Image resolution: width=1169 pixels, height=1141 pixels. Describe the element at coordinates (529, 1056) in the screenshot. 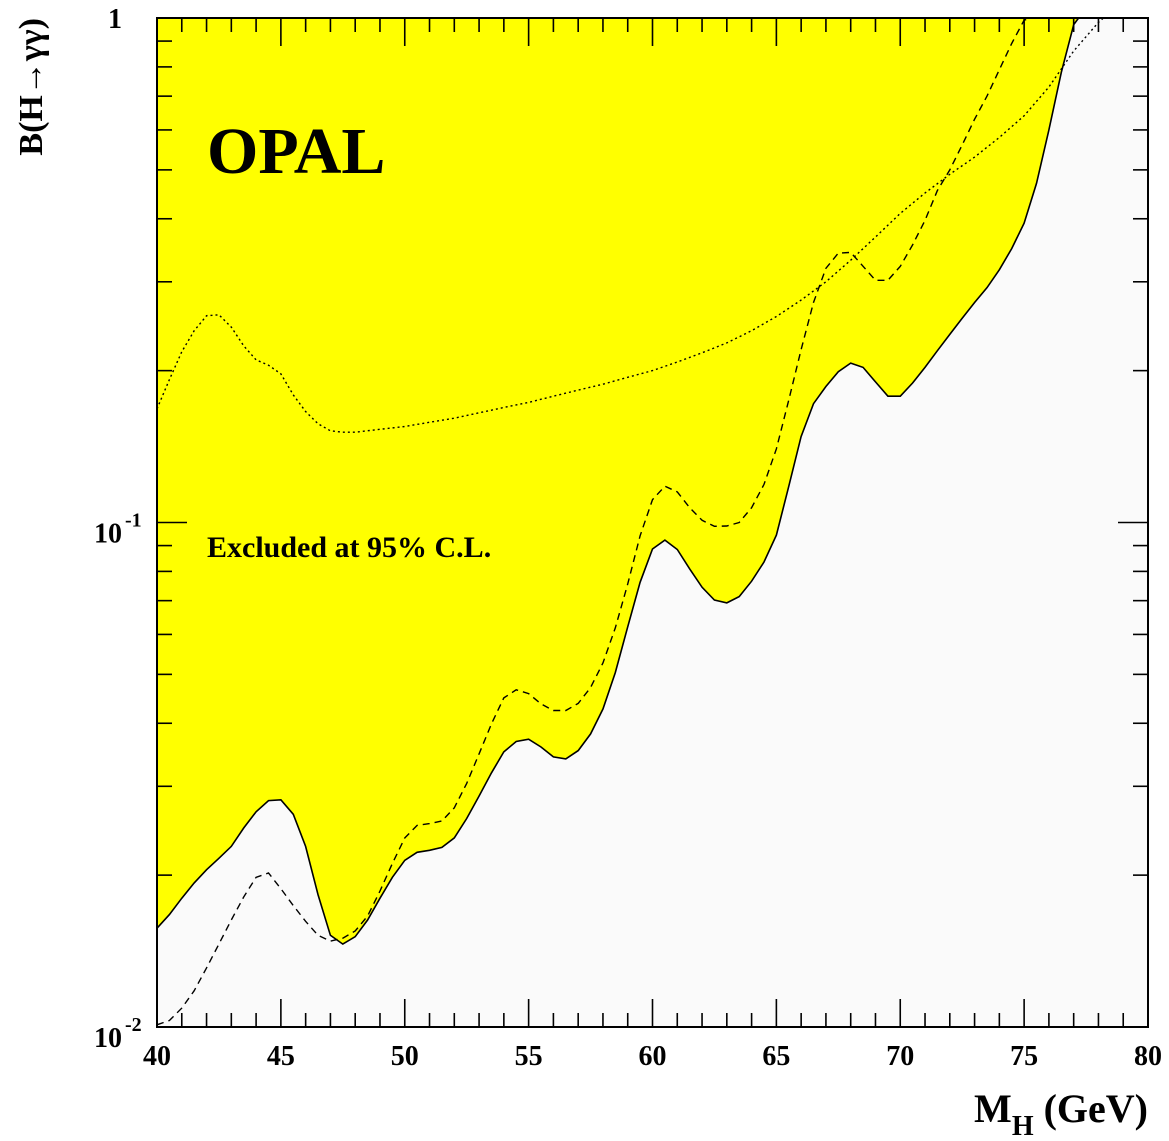

I see `x-tick-label: 55` at that location.